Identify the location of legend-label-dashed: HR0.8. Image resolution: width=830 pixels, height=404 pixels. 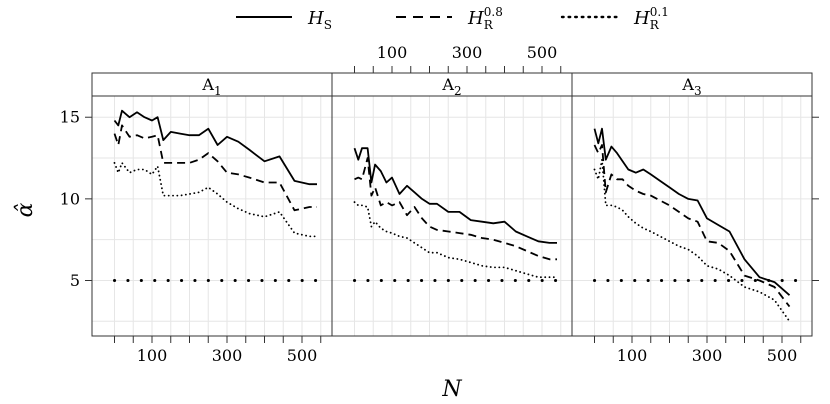
(485, 18).